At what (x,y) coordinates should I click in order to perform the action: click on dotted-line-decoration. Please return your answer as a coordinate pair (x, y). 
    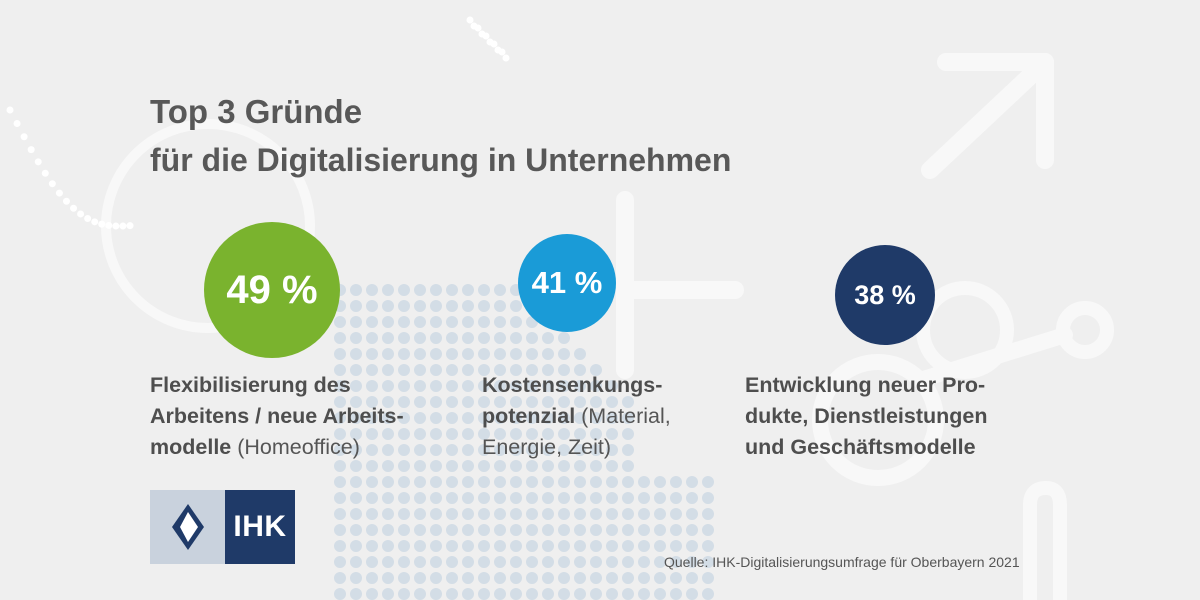
    Looking at the image, I should click on (258, 123).